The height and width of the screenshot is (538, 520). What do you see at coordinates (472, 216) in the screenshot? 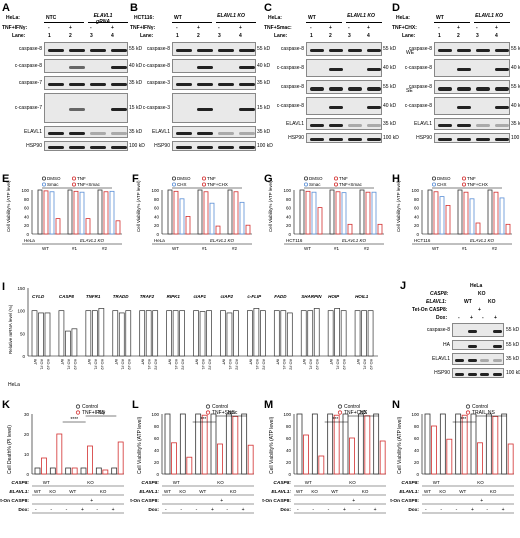
I see `bar-CHX` at bounding box center [472, 216].